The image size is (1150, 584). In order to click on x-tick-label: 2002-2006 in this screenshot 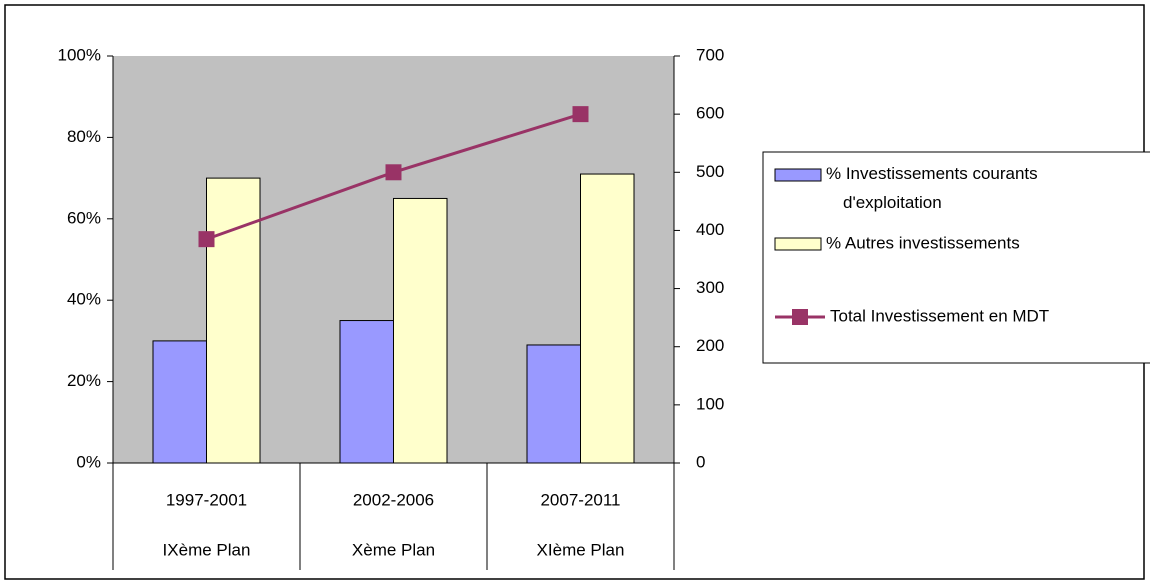, I will do `click(393, 499)`.